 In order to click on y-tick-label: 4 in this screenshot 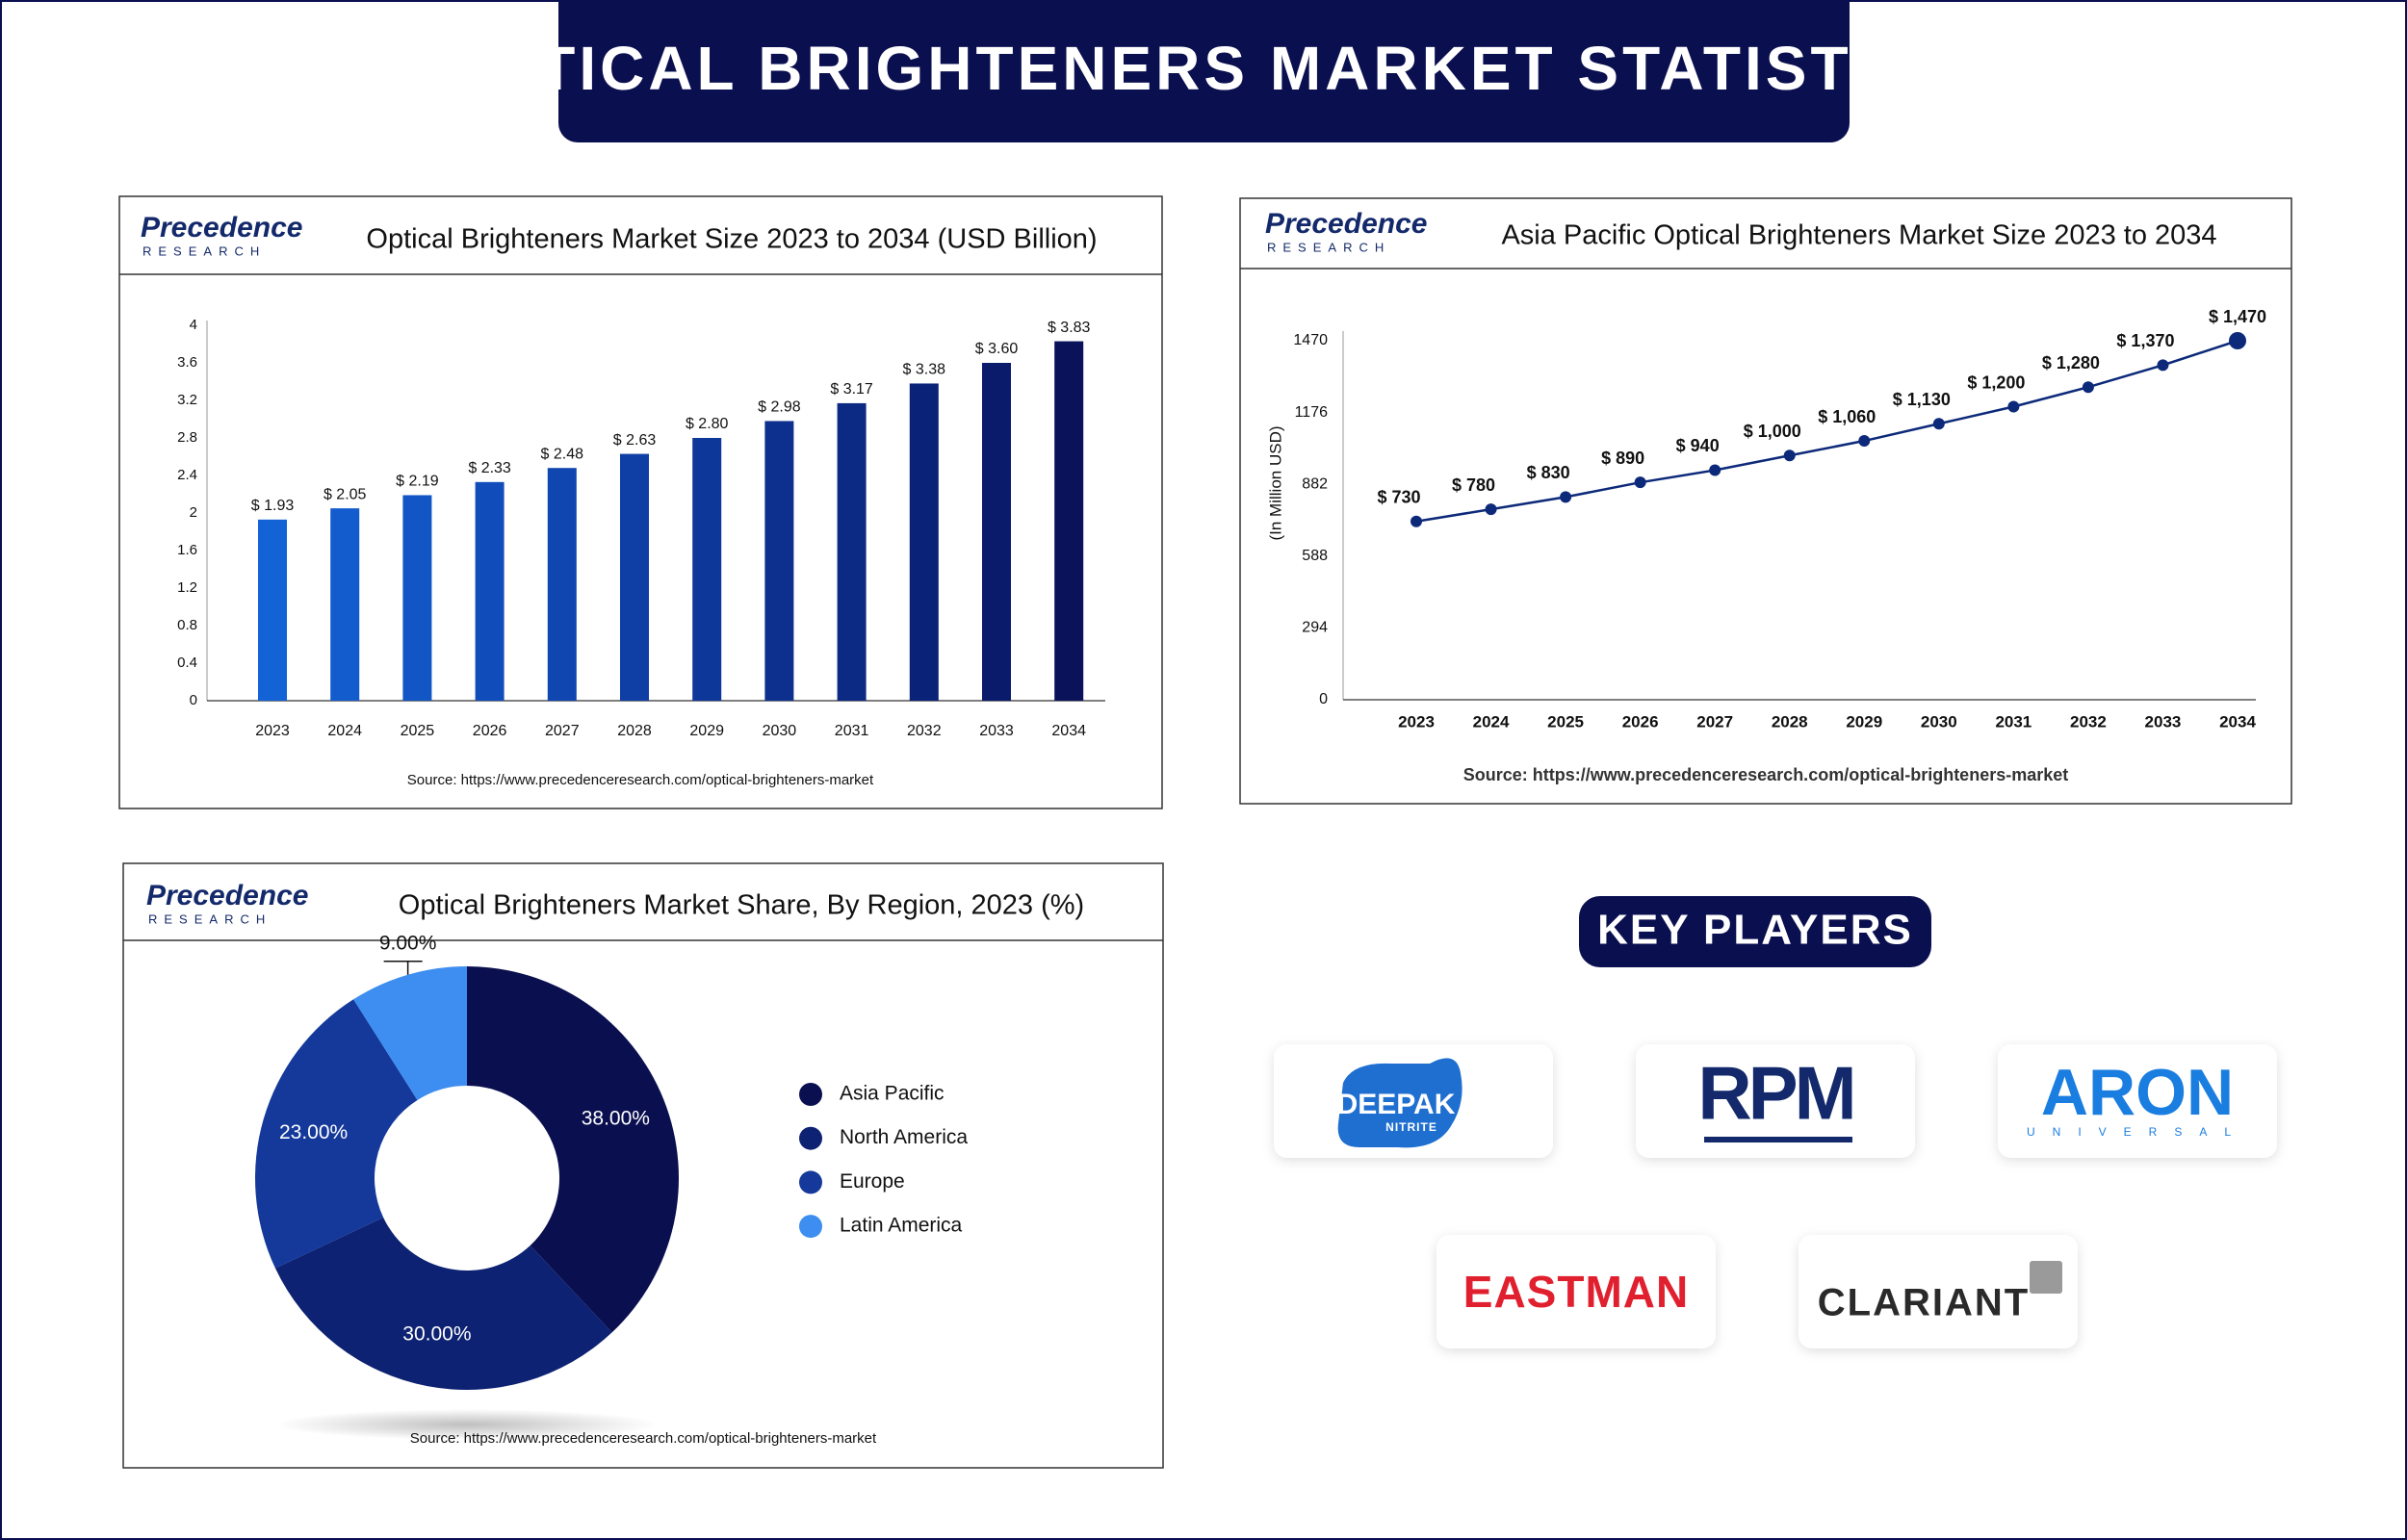, I will do `click(193, 325)`.